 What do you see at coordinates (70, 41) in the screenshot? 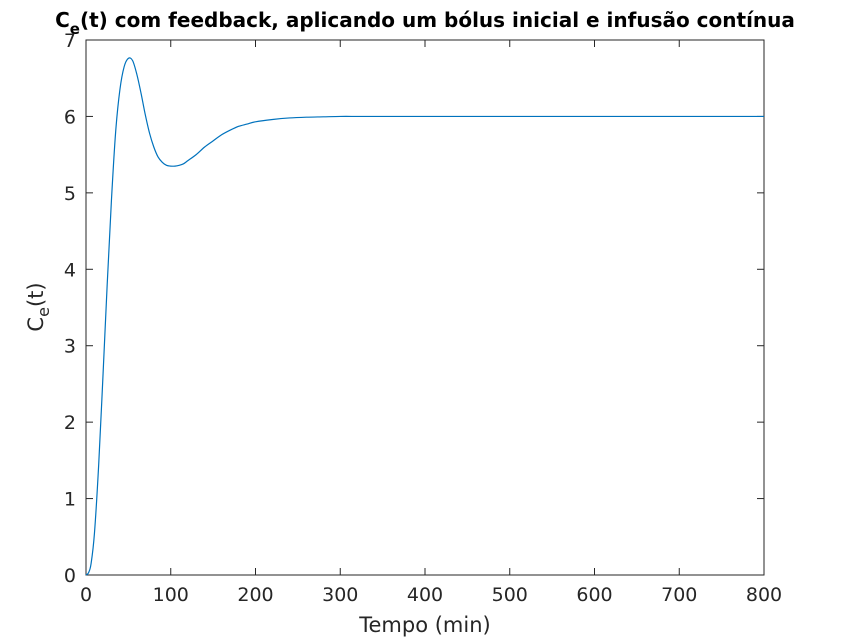
I see `y-tick-label: 7` at bounding box center [70, 41].